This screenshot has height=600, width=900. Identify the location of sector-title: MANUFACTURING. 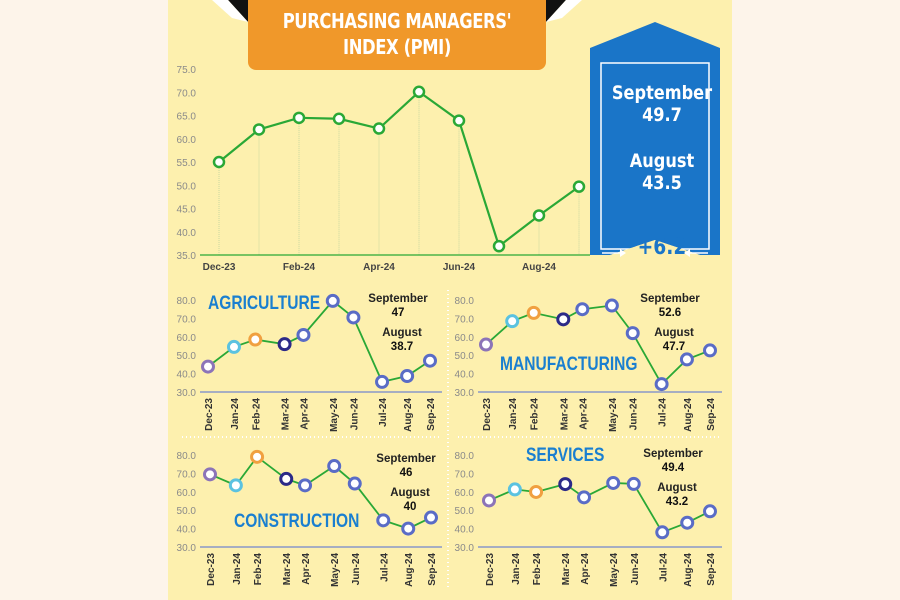
(568, 364).